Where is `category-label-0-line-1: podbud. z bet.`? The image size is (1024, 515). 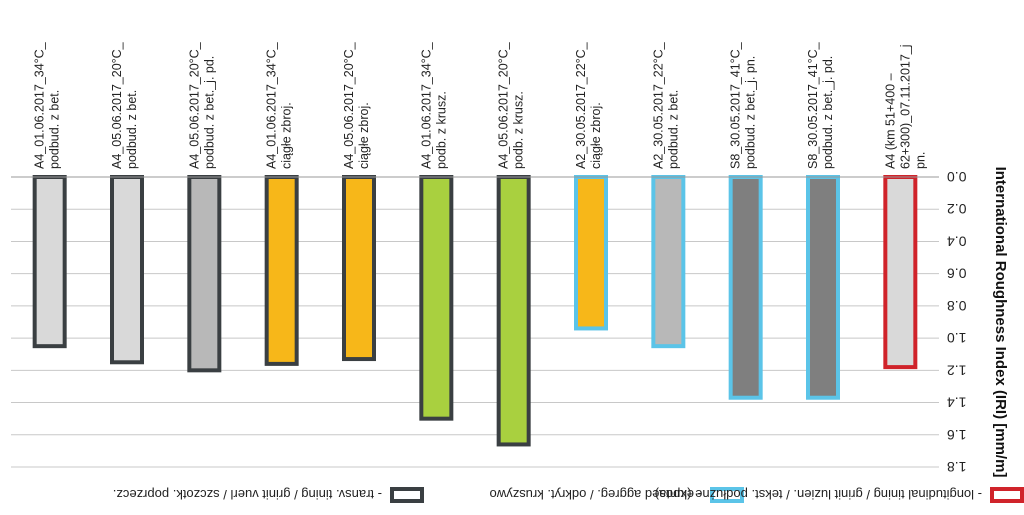
category-label-0-line-1: podbud. z bet. is located at coordinates (55, 129).